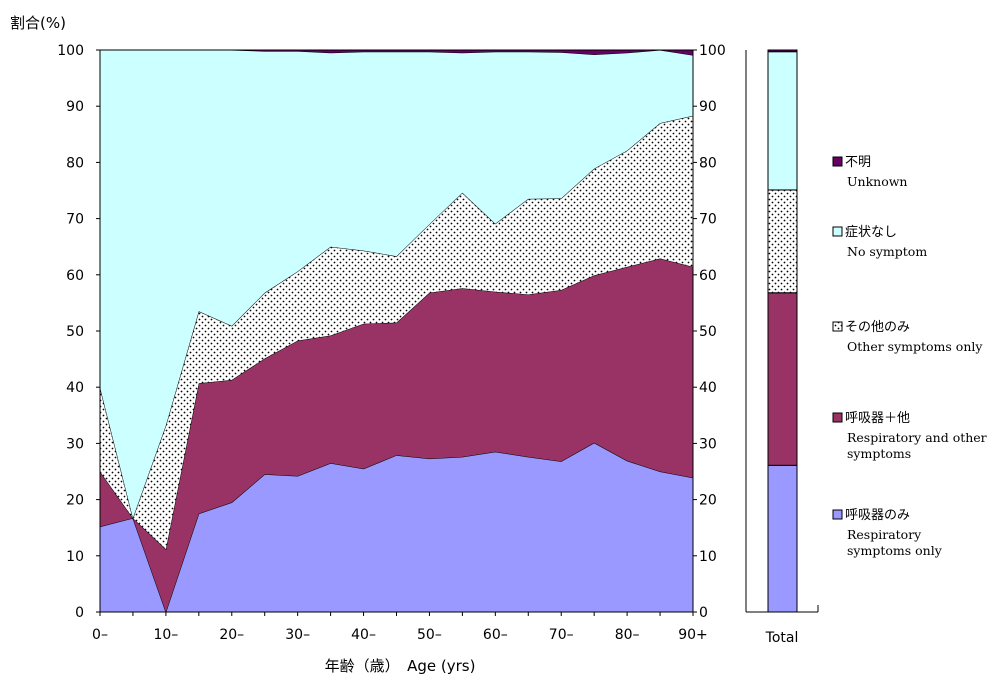 This screenshot has height=679, width=1002. I want to click on x-tick-label: 40–, so click(363, 635).